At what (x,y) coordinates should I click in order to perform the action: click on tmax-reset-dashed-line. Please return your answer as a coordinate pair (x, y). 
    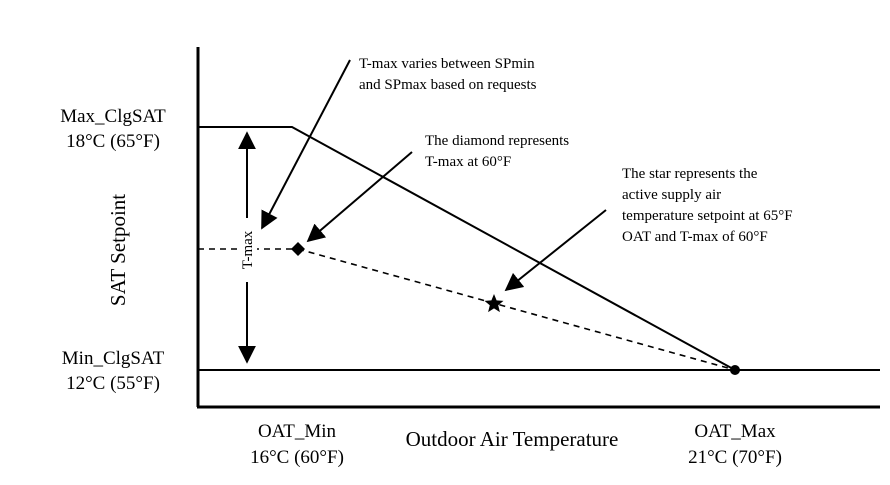
    Looking at the image, I should click on (516, 309).